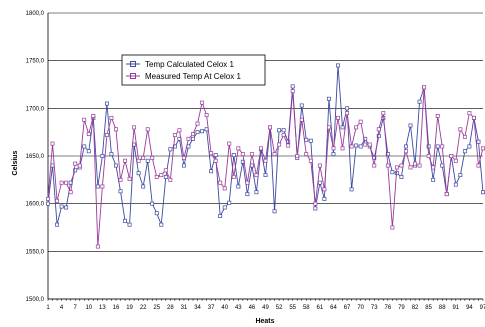 Image resolution: width=485 pixels, height=327 pixels. I want to click on x-tick-label: 37, so click(211, 308).